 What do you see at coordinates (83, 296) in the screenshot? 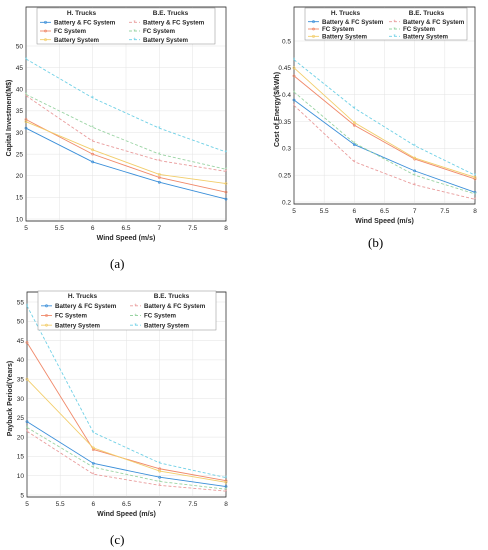
I see `chart-c-legend-group-title: H. Trucks` at bounding box center [83, 296].